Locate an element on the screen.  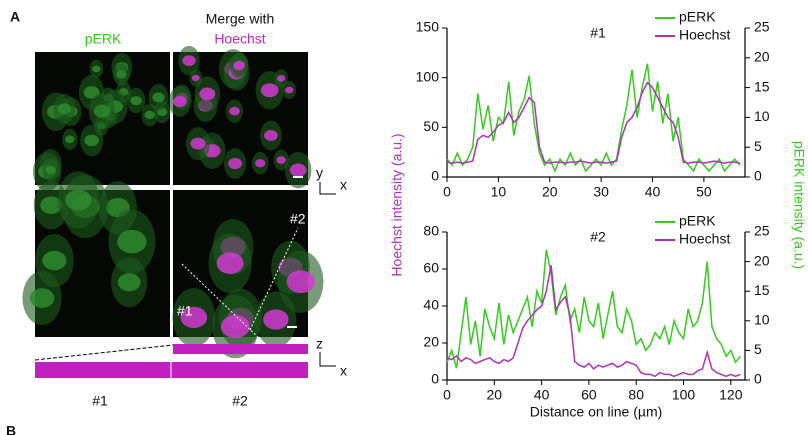
x-tick-label: 80 is located at coordinates (636, 395).